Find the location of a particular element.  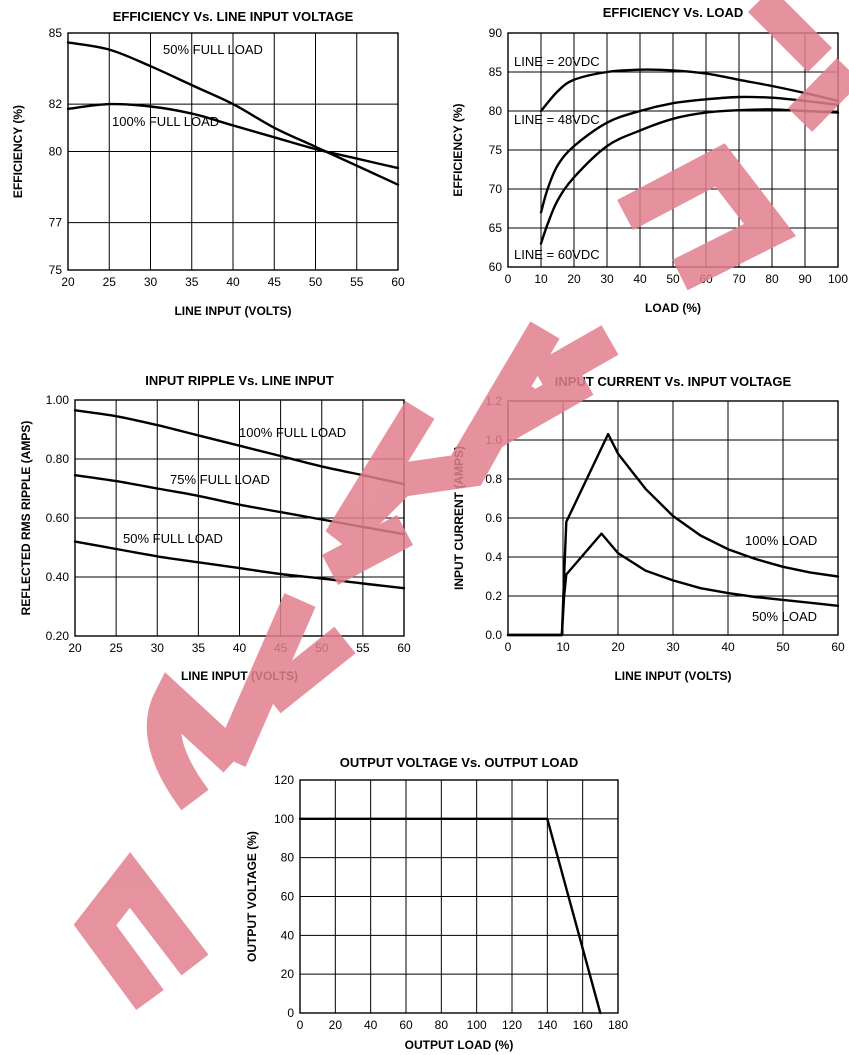

x-tick-label: 45 is located at coordinates (275, 282).